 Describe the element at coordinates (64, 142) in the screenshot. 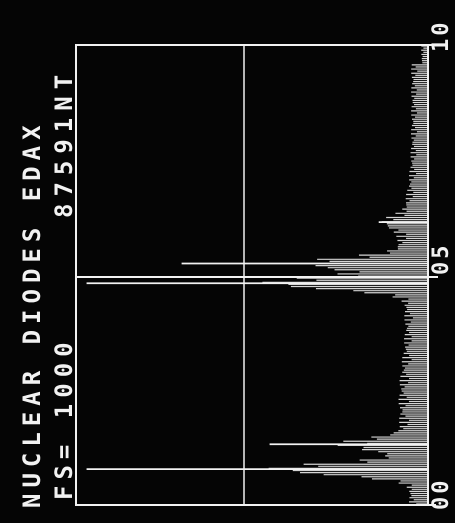

I see `spectrum-id: 87591NT` at that location.